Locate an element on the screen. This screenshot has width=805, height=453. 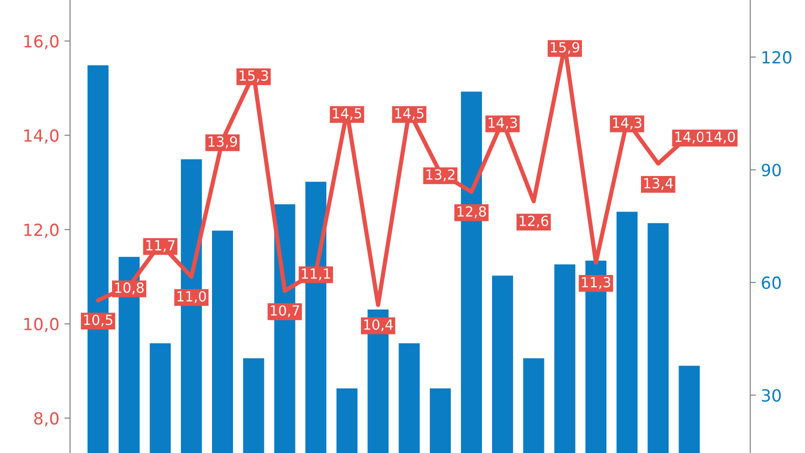
data-label: 11,3 is located at coordinates (596, 282).